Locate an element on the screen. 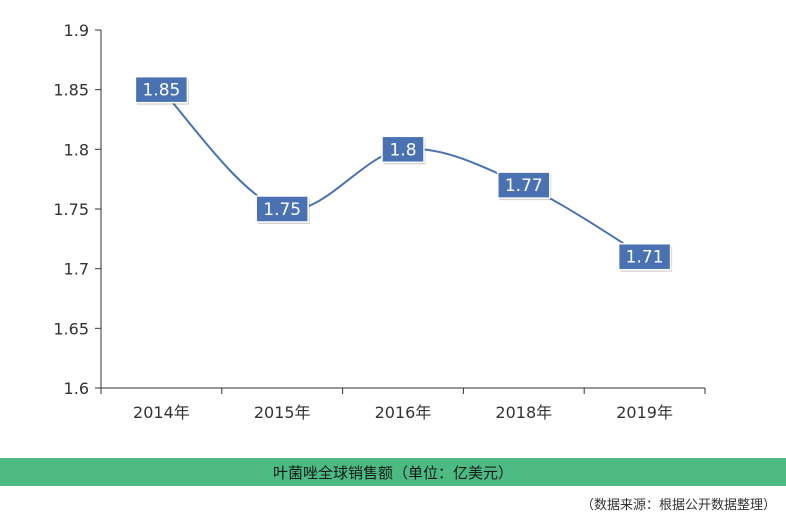  caption-bar: 叶菌唑全球销售额（单位：亿美元） is located at coordinates (393, 472).